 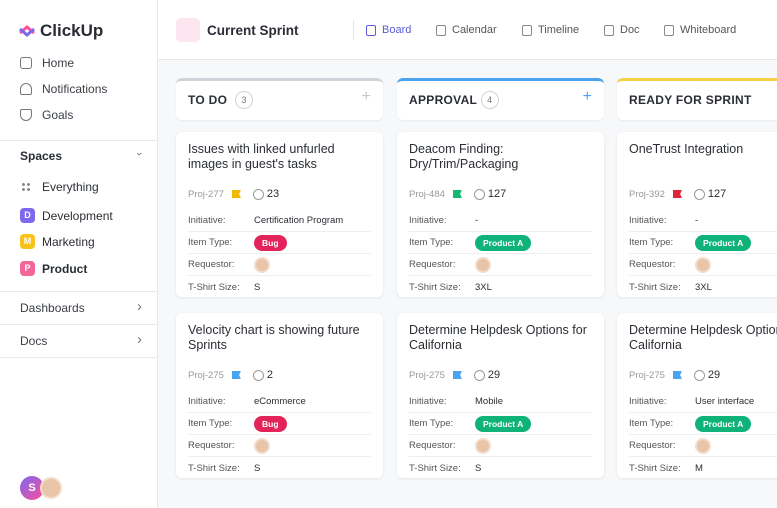 I want to click on card-title: OneTrust Integration, so click(x=686, y=149).